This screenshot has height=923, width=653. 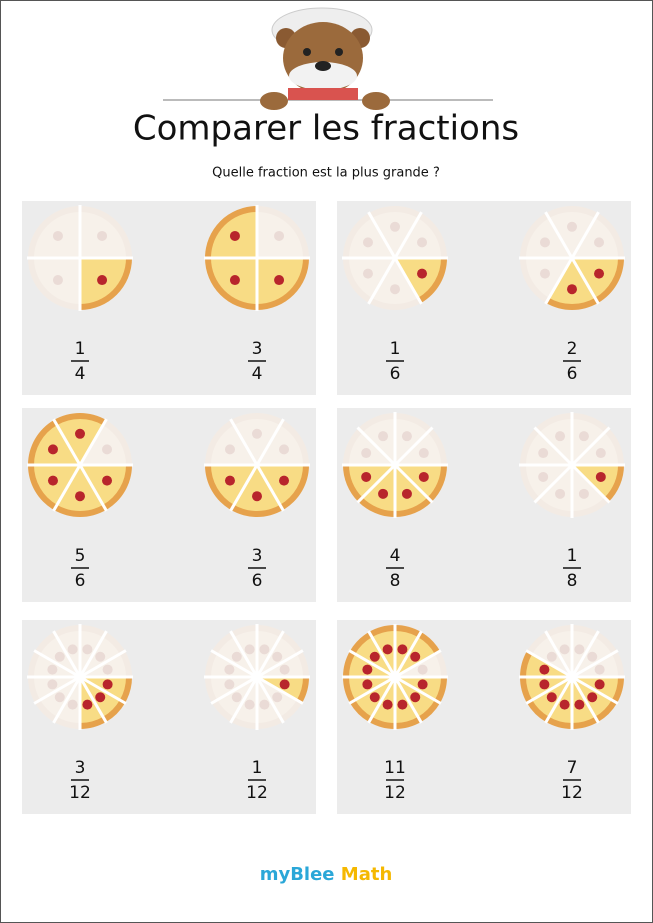 What do you see at coordinates (395, 556) in the screenshot?
I see `numerator: 4` at bounding box center [395, 556].